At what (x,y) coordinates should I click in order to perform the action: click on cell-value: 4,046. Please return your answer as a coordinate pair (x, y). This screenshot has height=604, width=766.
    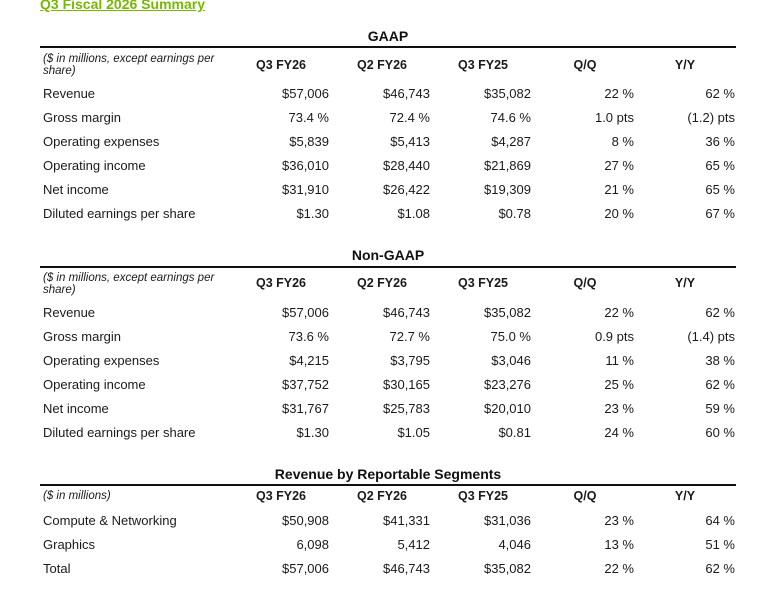
    Looking at the image, I should click on (514, 544).